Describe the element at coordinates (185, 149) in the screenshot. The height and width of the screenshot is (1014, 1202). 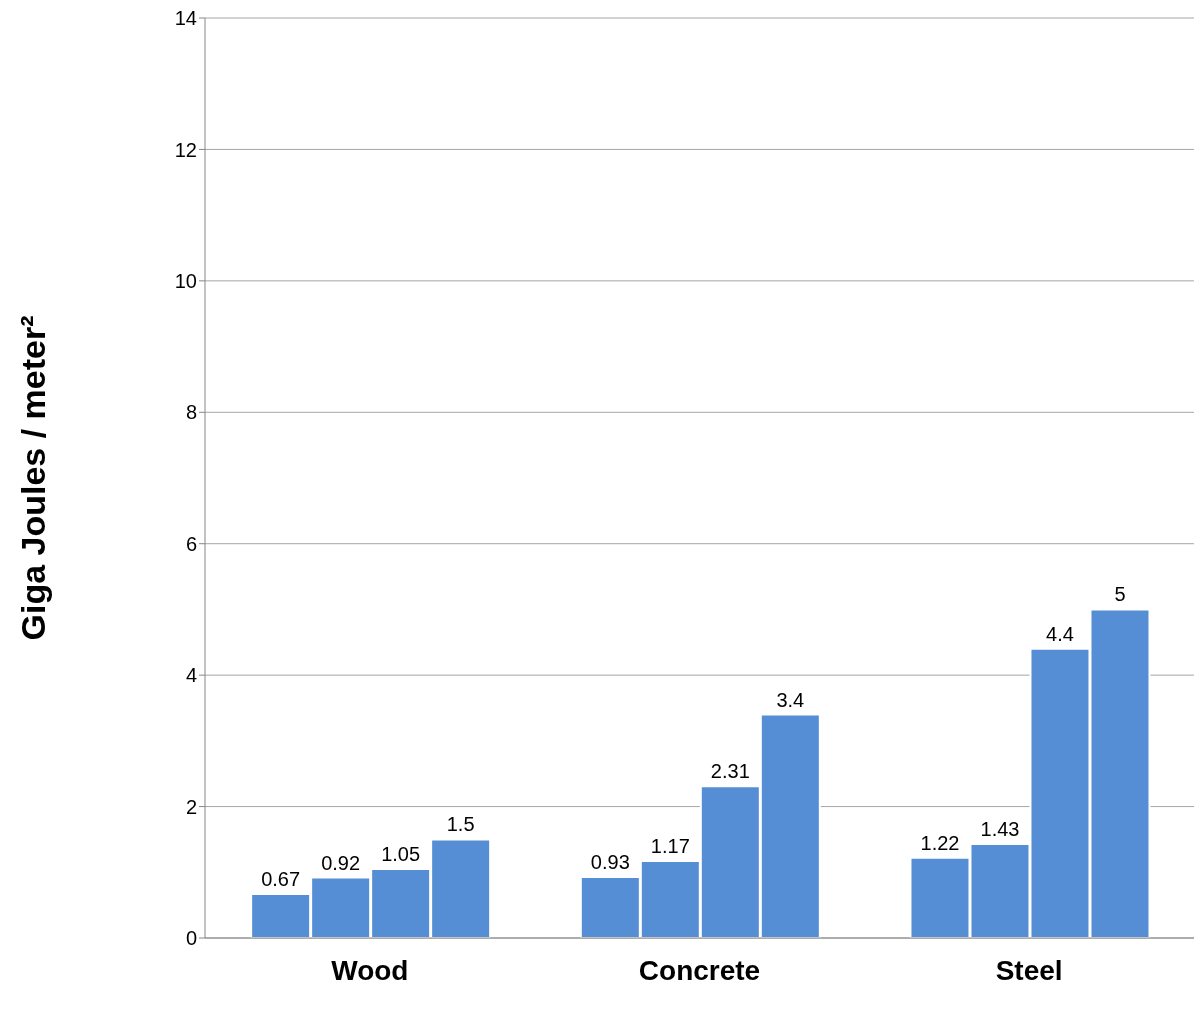
I see `y-tick-label: 12` at that location.